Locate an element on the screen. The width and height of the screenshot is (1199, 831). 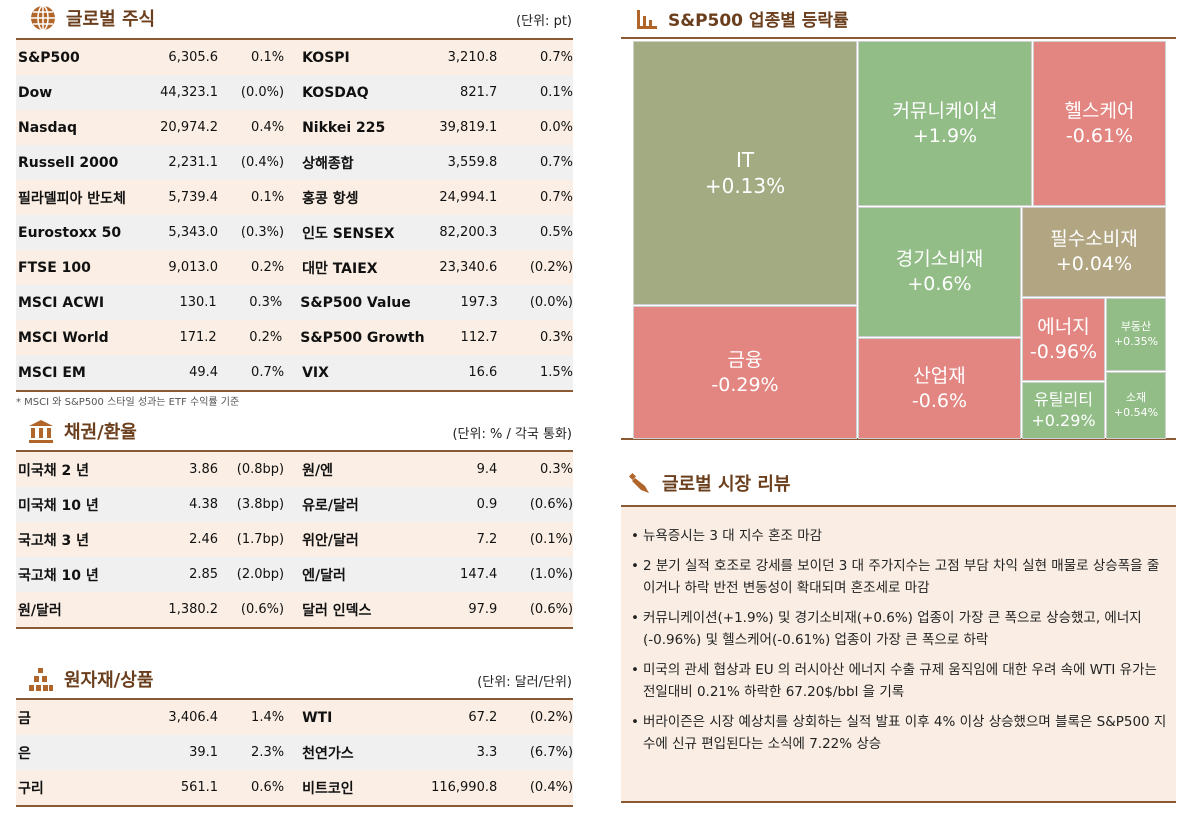
cell-name-2: 엔/달러 is located at coordinates (324, 575).